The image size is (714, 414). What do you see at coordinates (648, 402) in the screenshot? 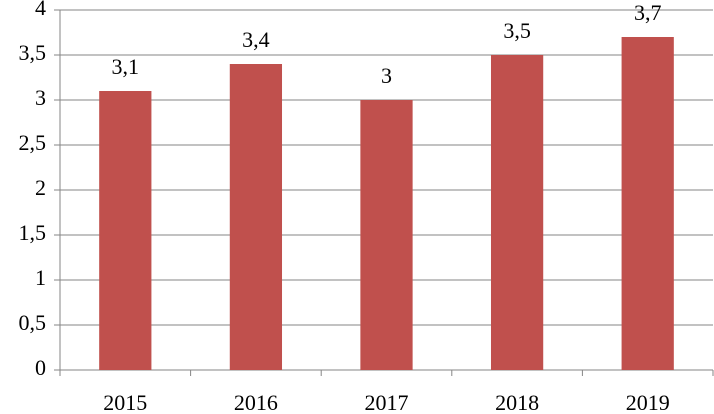
I see `x-tick-label: 2019` at bounding box center [648, 402].